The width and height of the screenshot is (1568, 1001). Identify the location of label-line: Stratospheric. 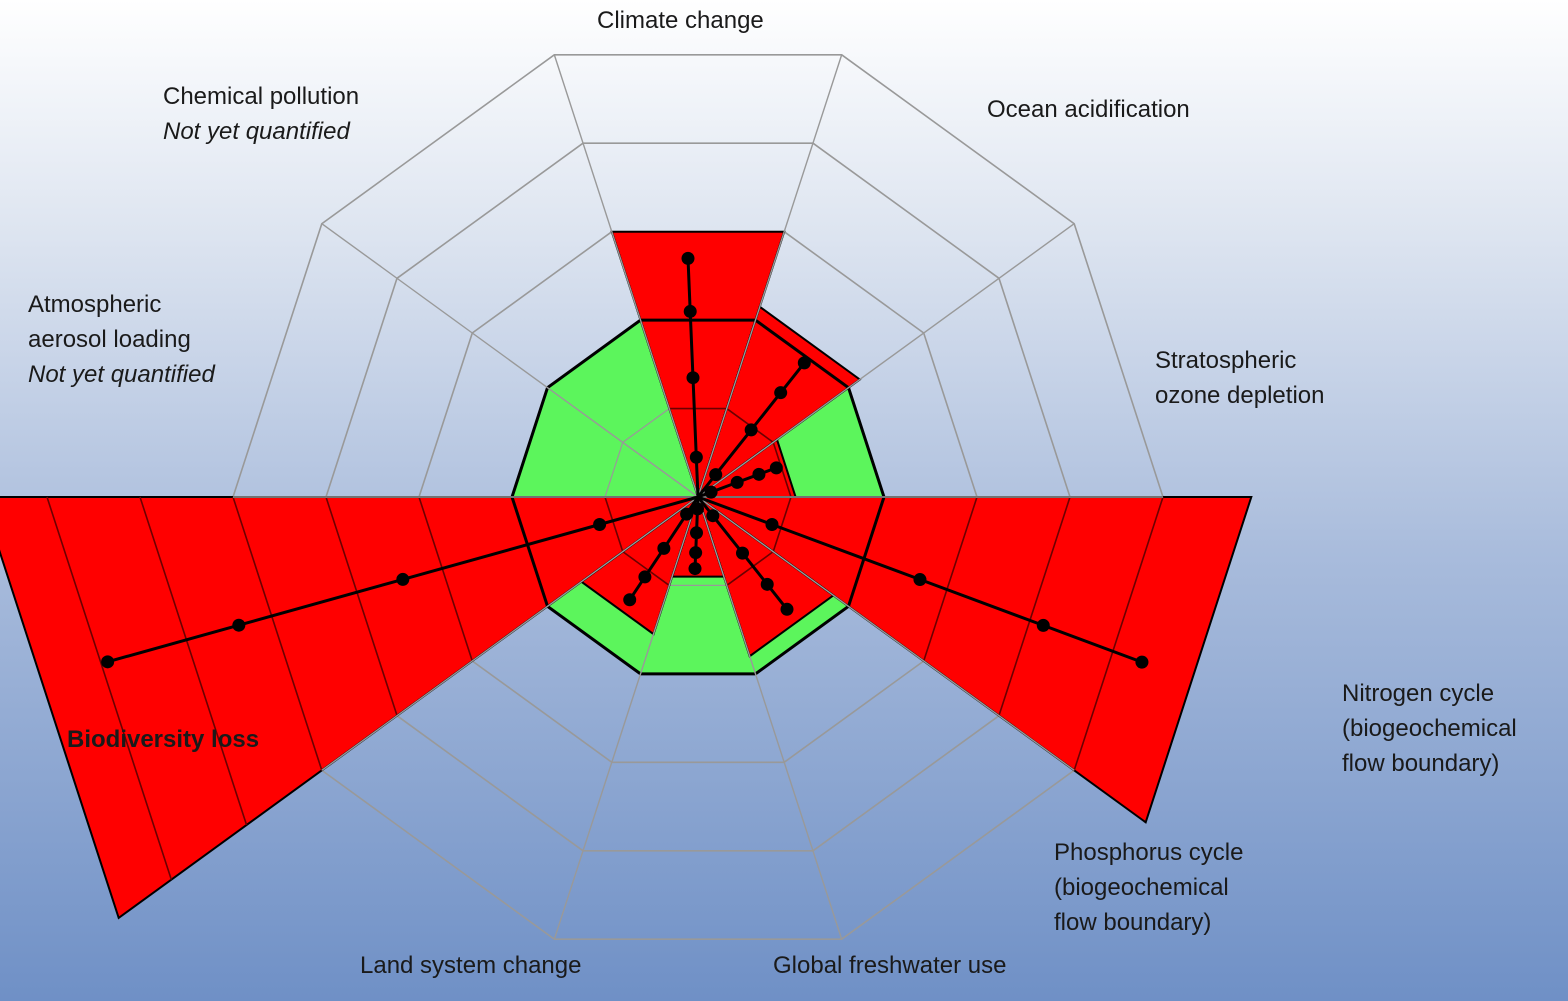
(1226, 360).